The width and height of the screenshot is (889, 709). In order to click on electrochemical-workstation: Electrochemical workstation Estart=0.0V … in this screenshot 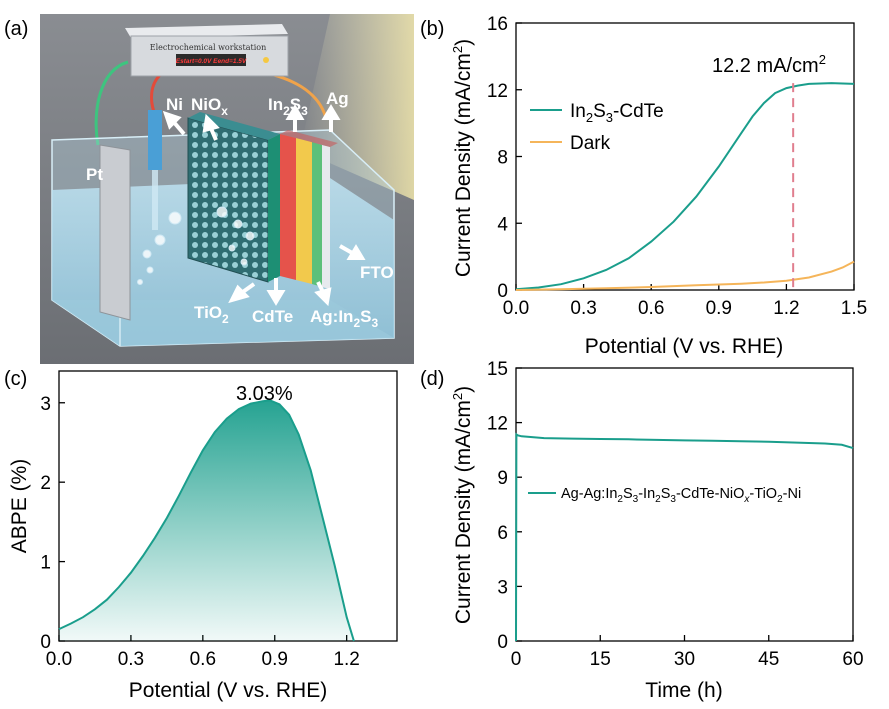, I will do `click(207, 50)`.